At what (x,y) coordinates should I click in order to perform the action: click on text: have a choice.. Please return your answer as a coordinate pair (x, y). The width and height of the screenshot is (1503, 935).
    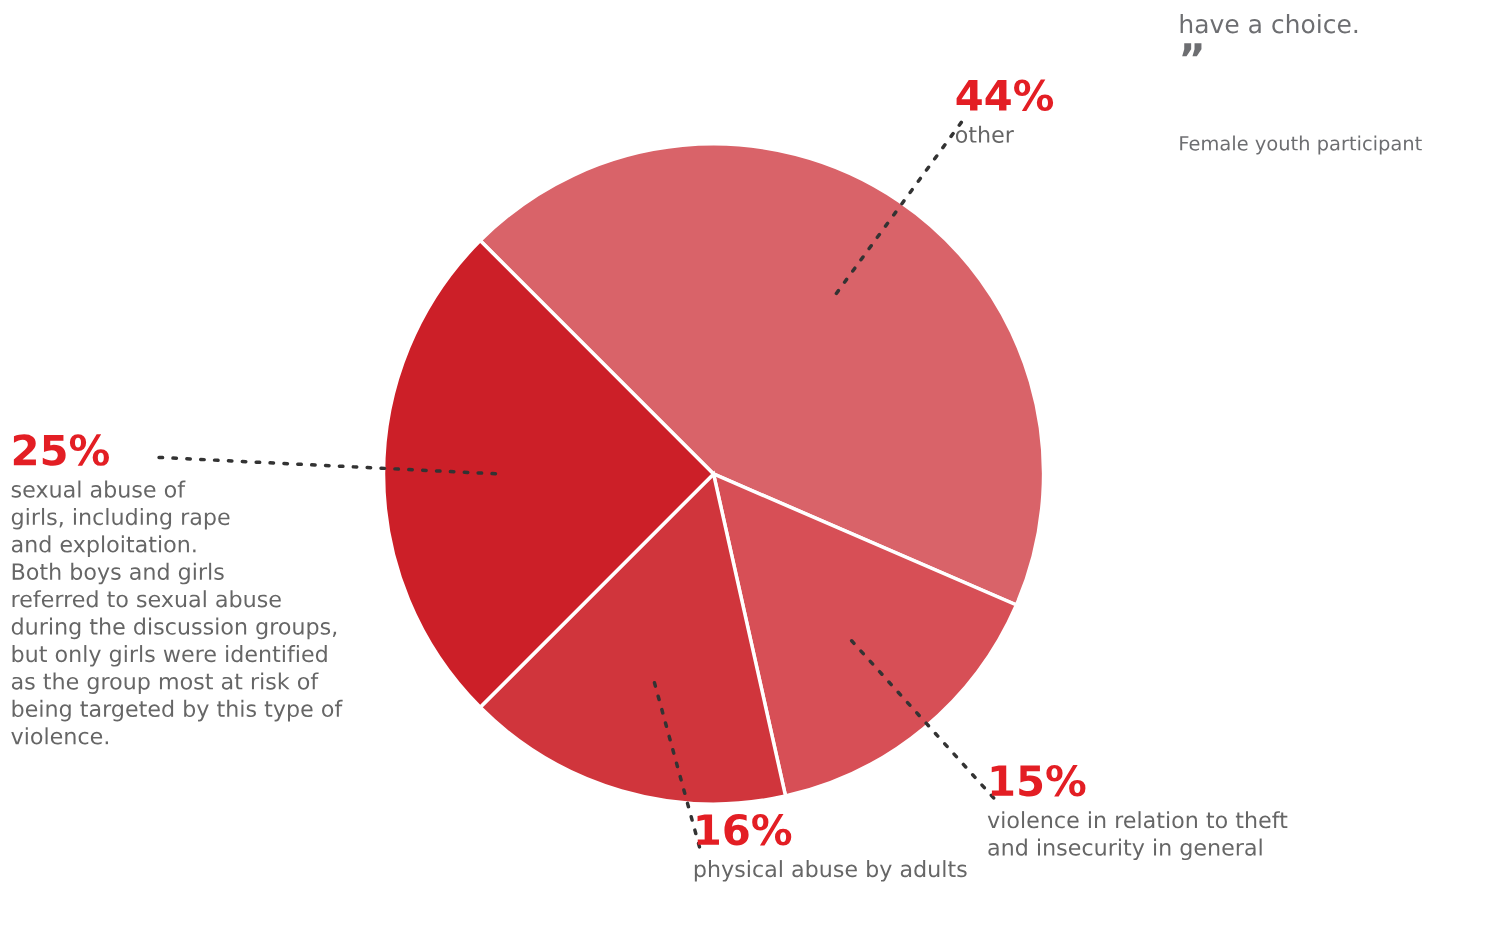
    Looking at the image, I should click on (1269, 24).